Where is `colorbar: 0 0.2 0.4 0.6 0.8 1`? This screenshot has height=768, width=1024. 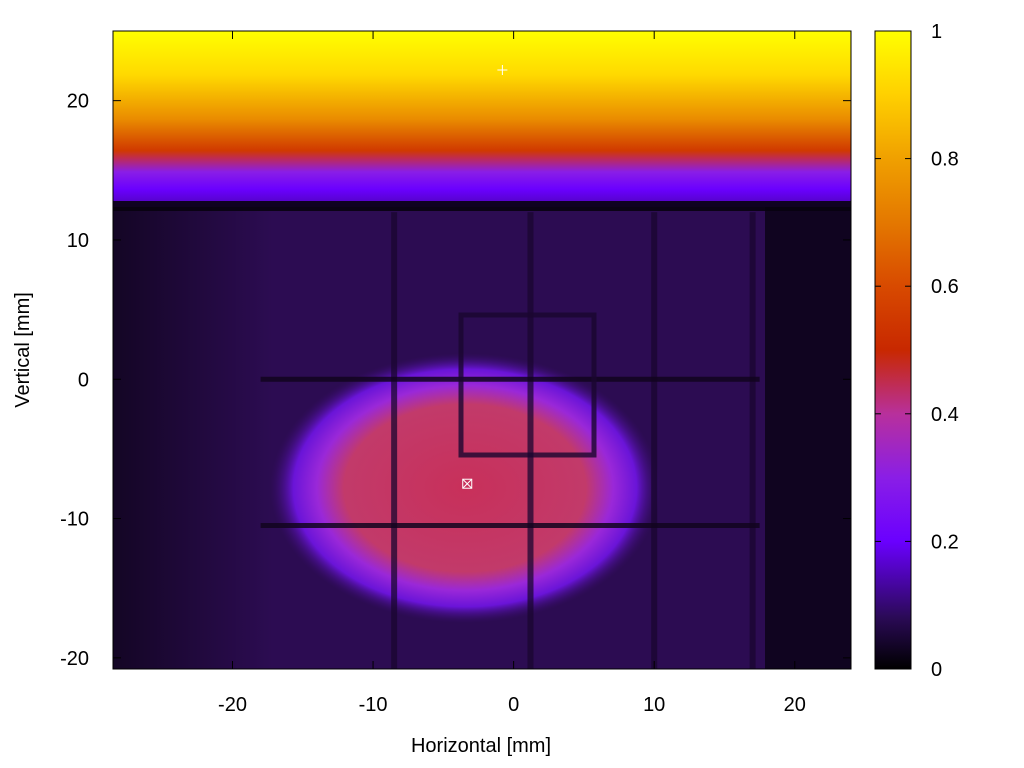
colorbar: 0 0.2 0.4 0.6 0.8 1 is located at coordinates (916, 351).